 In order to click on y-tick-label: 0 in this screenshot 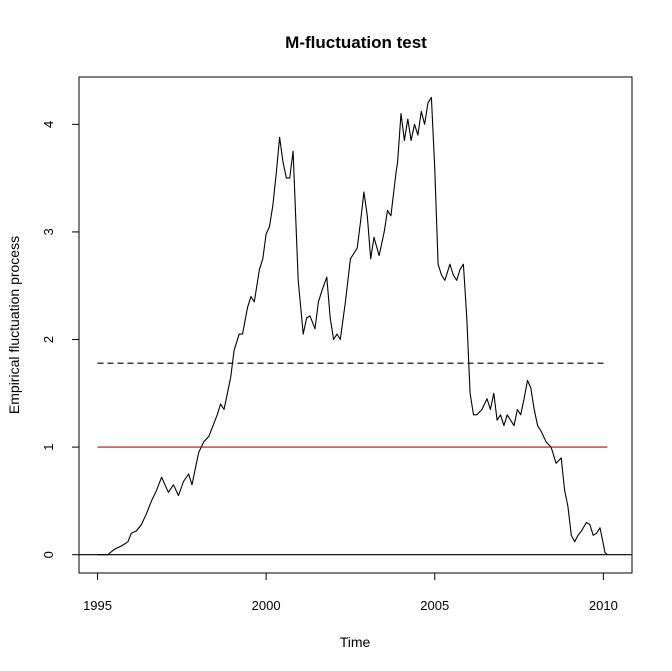, I will do `click(48, 554)`.